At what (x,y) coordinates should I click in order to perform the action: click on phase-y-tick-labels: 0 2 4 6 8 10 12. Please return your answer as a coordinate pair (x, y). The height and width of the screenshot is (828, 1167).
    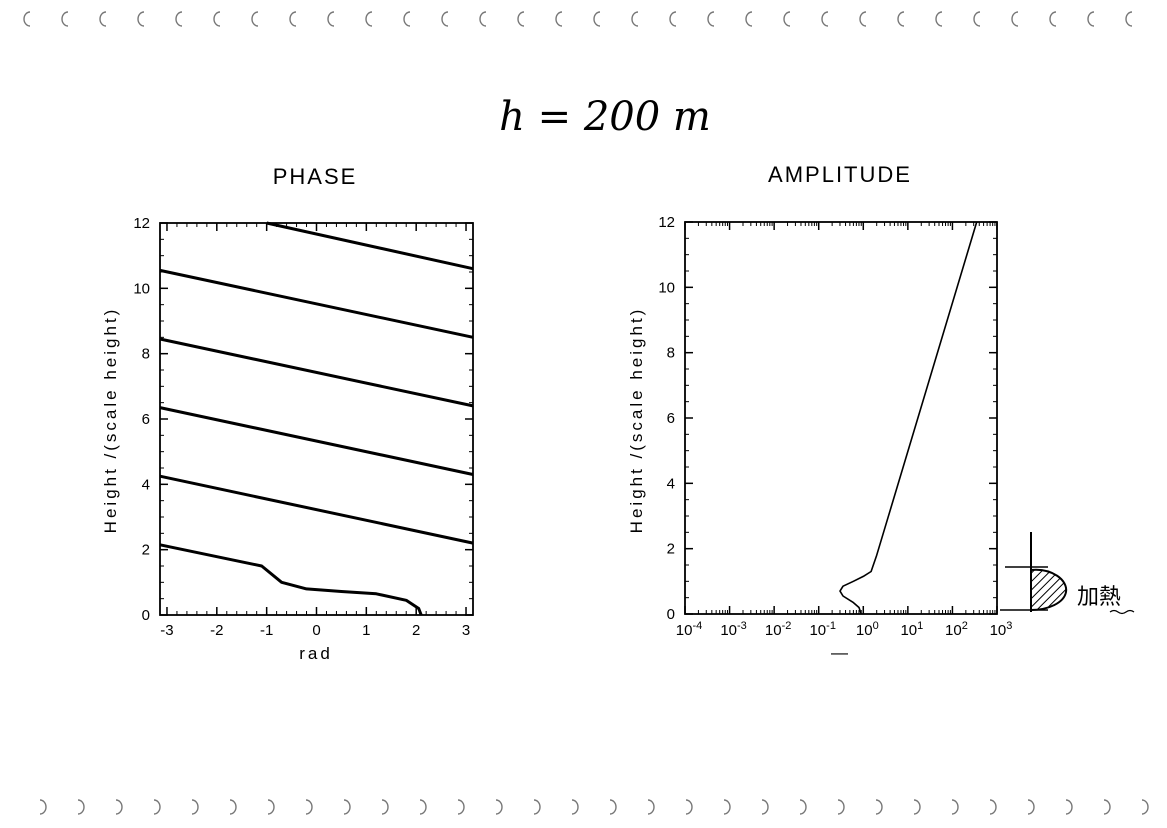
    Looking at the image, I should click on (141, 419).